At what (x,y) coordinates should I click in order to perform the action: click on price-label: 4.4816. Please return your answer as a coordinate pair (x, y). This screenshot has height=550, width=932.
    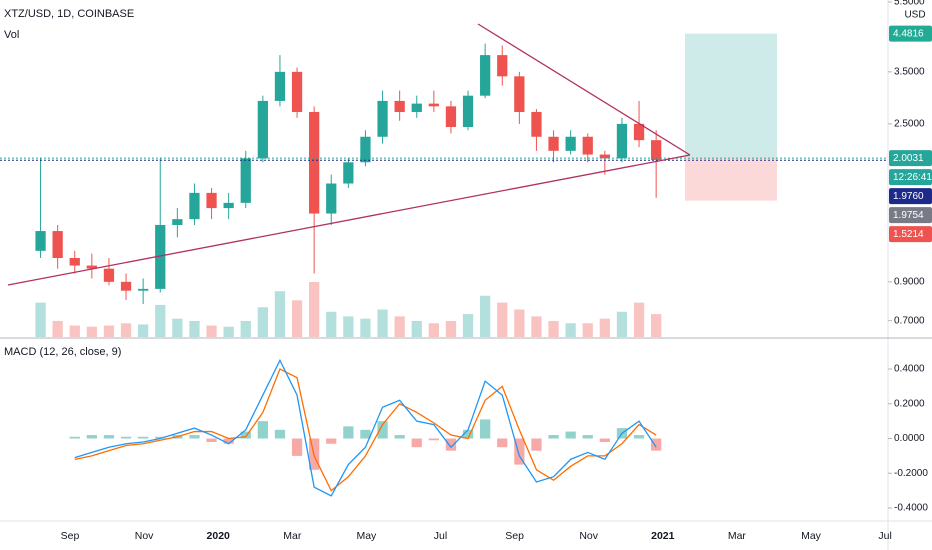
    Looking at the image, I should click on (908, 33).